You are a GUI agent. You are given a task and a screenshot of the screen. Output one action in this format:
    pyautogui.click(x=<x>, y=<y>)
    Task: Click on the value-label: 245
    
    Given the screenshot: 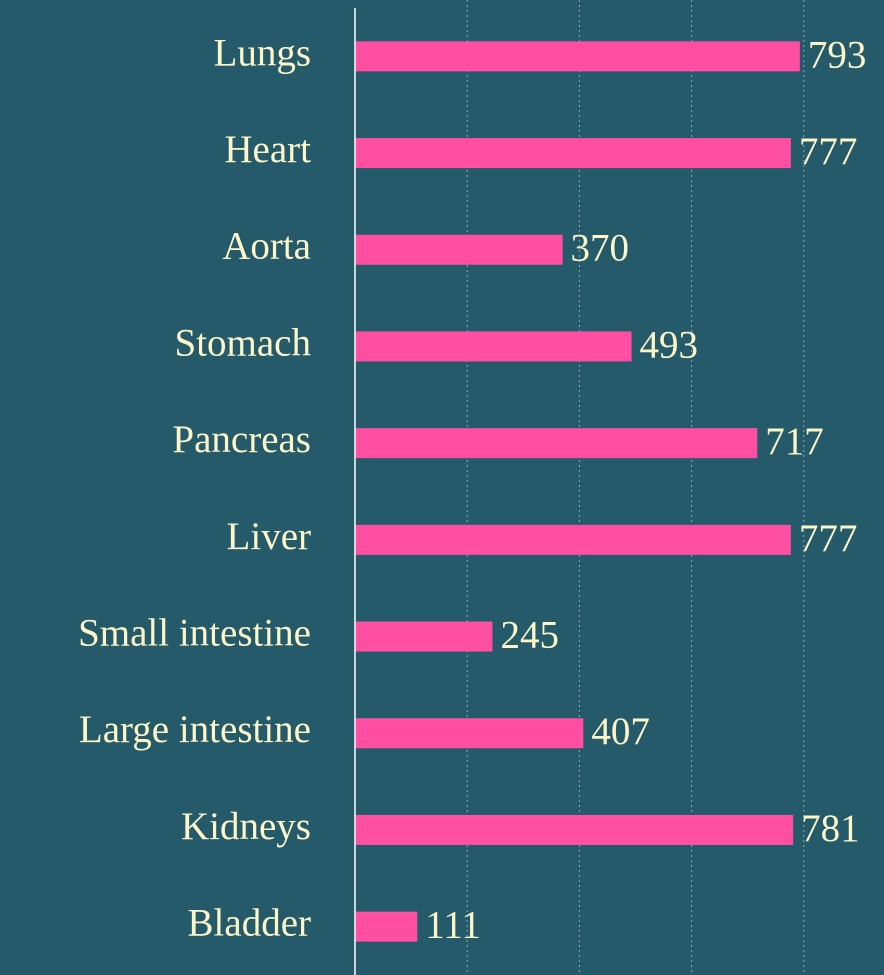 What is the action you would take?
    pyautogui.click(x=529, y=635)
    